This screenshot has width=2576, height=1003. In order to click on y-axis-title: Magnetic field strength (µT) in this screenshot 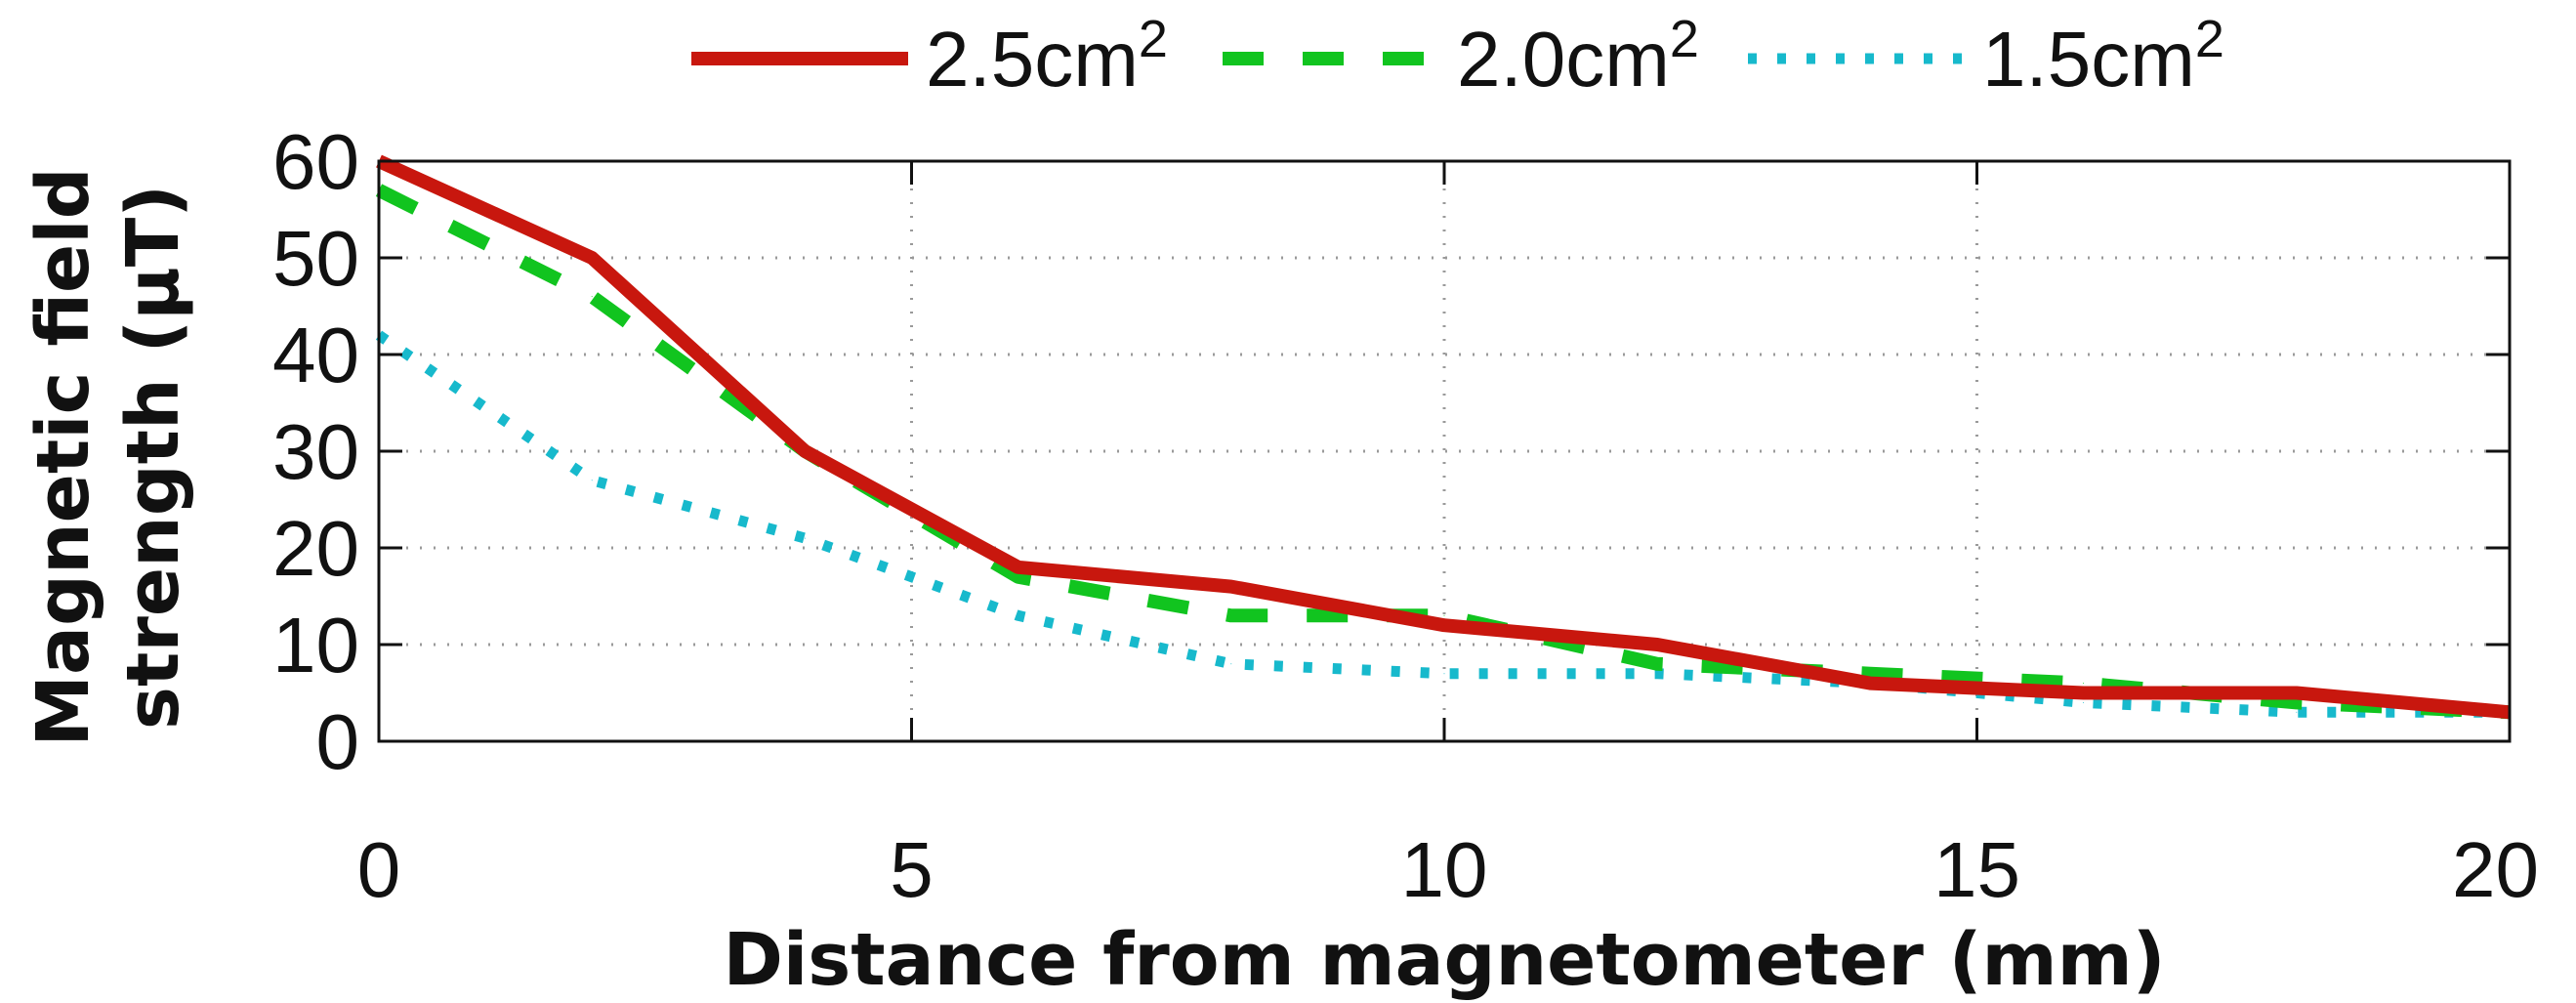, I will do `click(108, 456)`.